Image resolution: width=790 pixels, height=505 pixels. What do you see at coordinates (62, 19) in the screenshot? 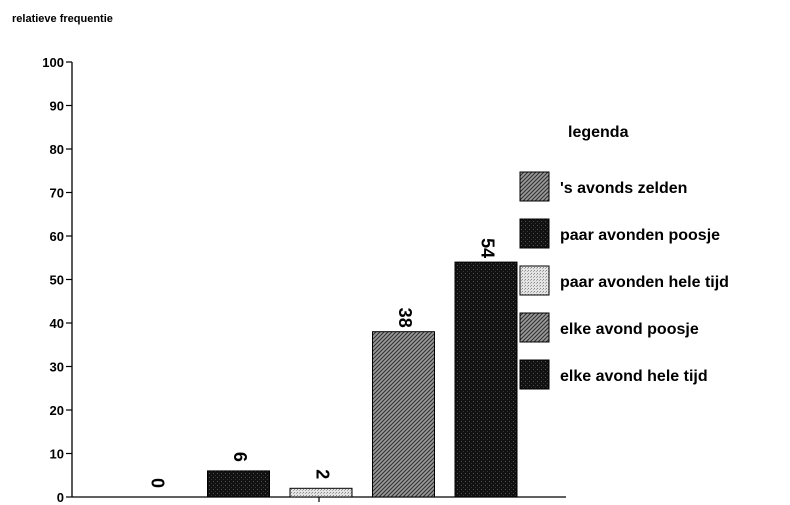
I see `y-axis-title: relatieve frequentie` at bounding box center [62, 19].